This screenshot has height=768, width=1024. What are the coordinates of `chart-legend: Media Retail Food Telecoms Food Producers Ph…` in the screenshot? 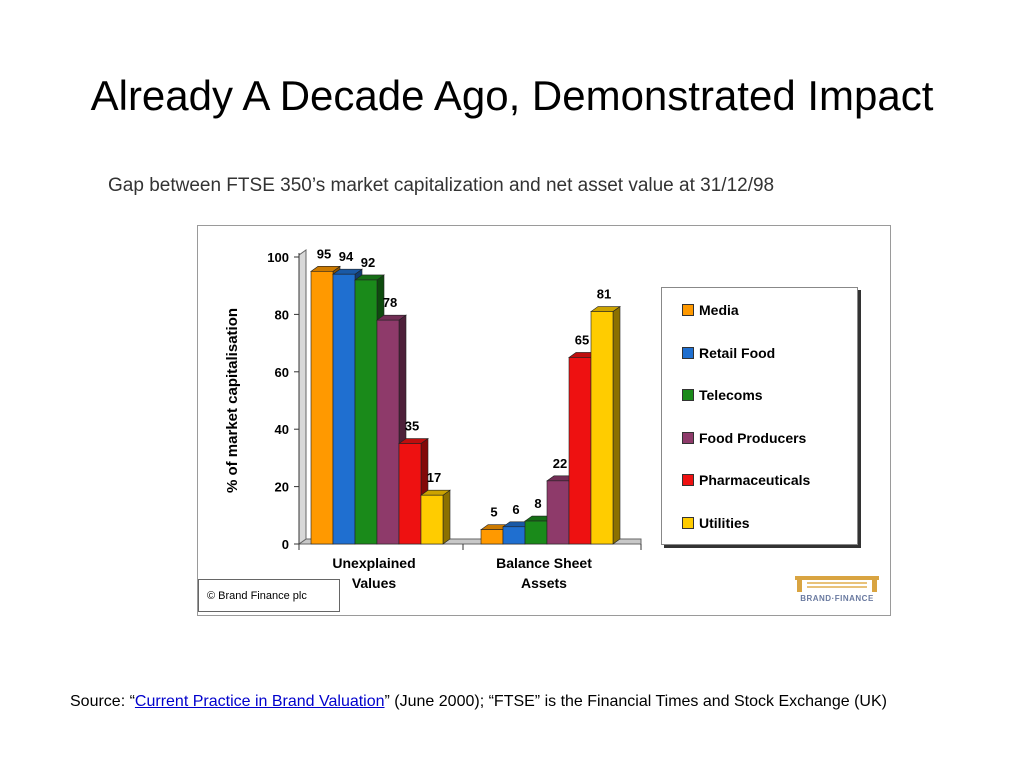 It's located at (759, 416).